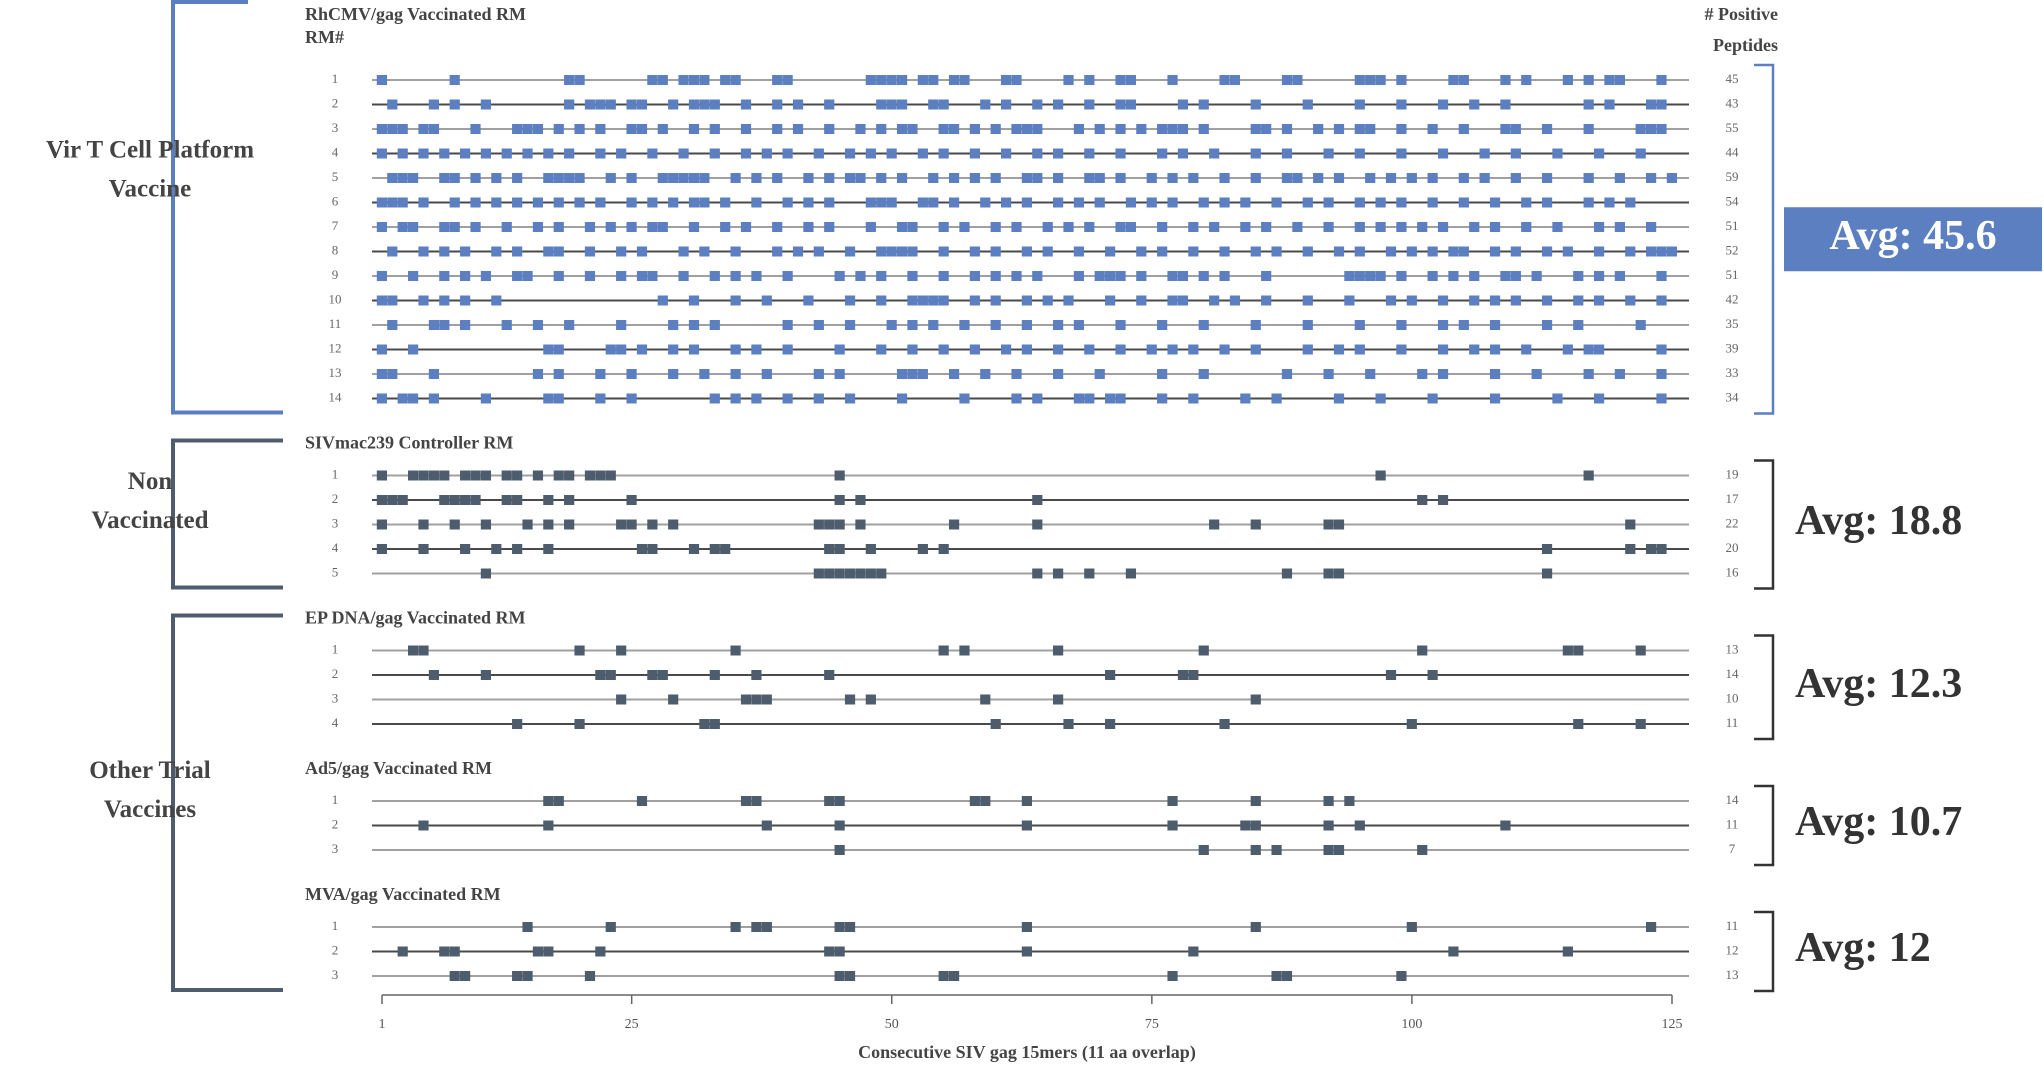  What do you see at coordinates (150, 149) in the screenshot?
I see `group-label: Vir T Cell Platform` at bounding box center [150, 149].